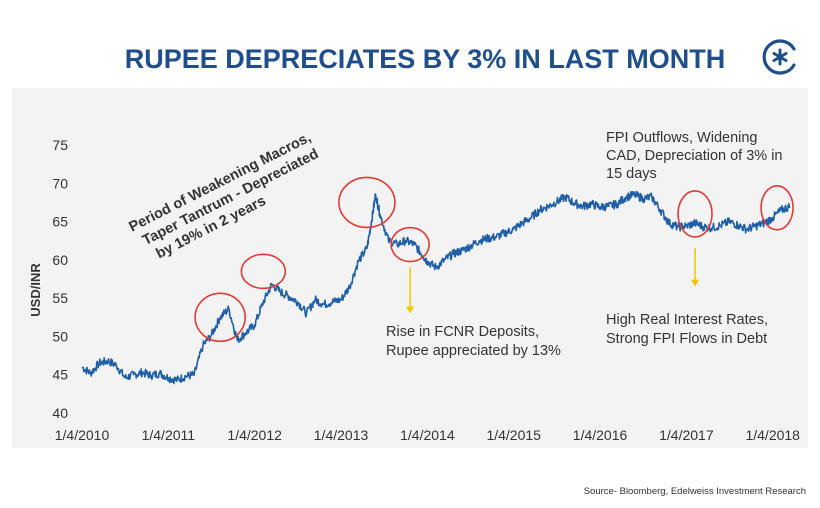 The height and width of the screenshot is (508, 820). Describe the element at coordinates (631, 174) in the screenshot. I see `annotation-line: 15 days` at that location.